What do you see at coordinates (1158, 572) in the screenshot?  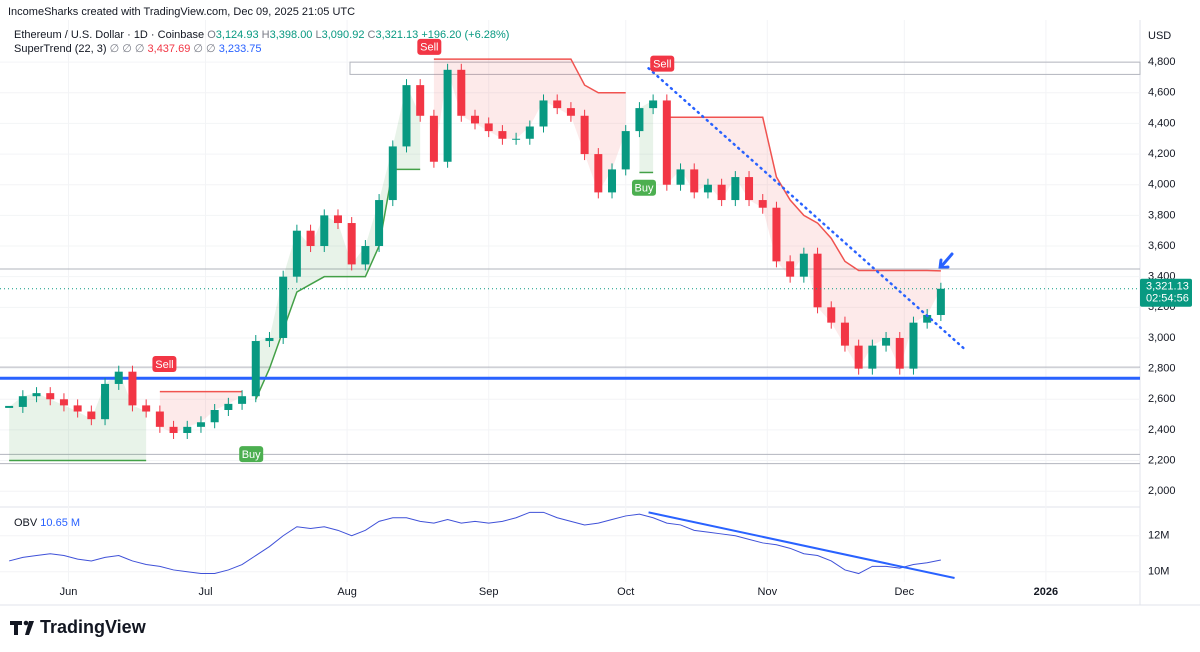 I see `obv-tick-label: 10M` at bounding box center [1158, 572].